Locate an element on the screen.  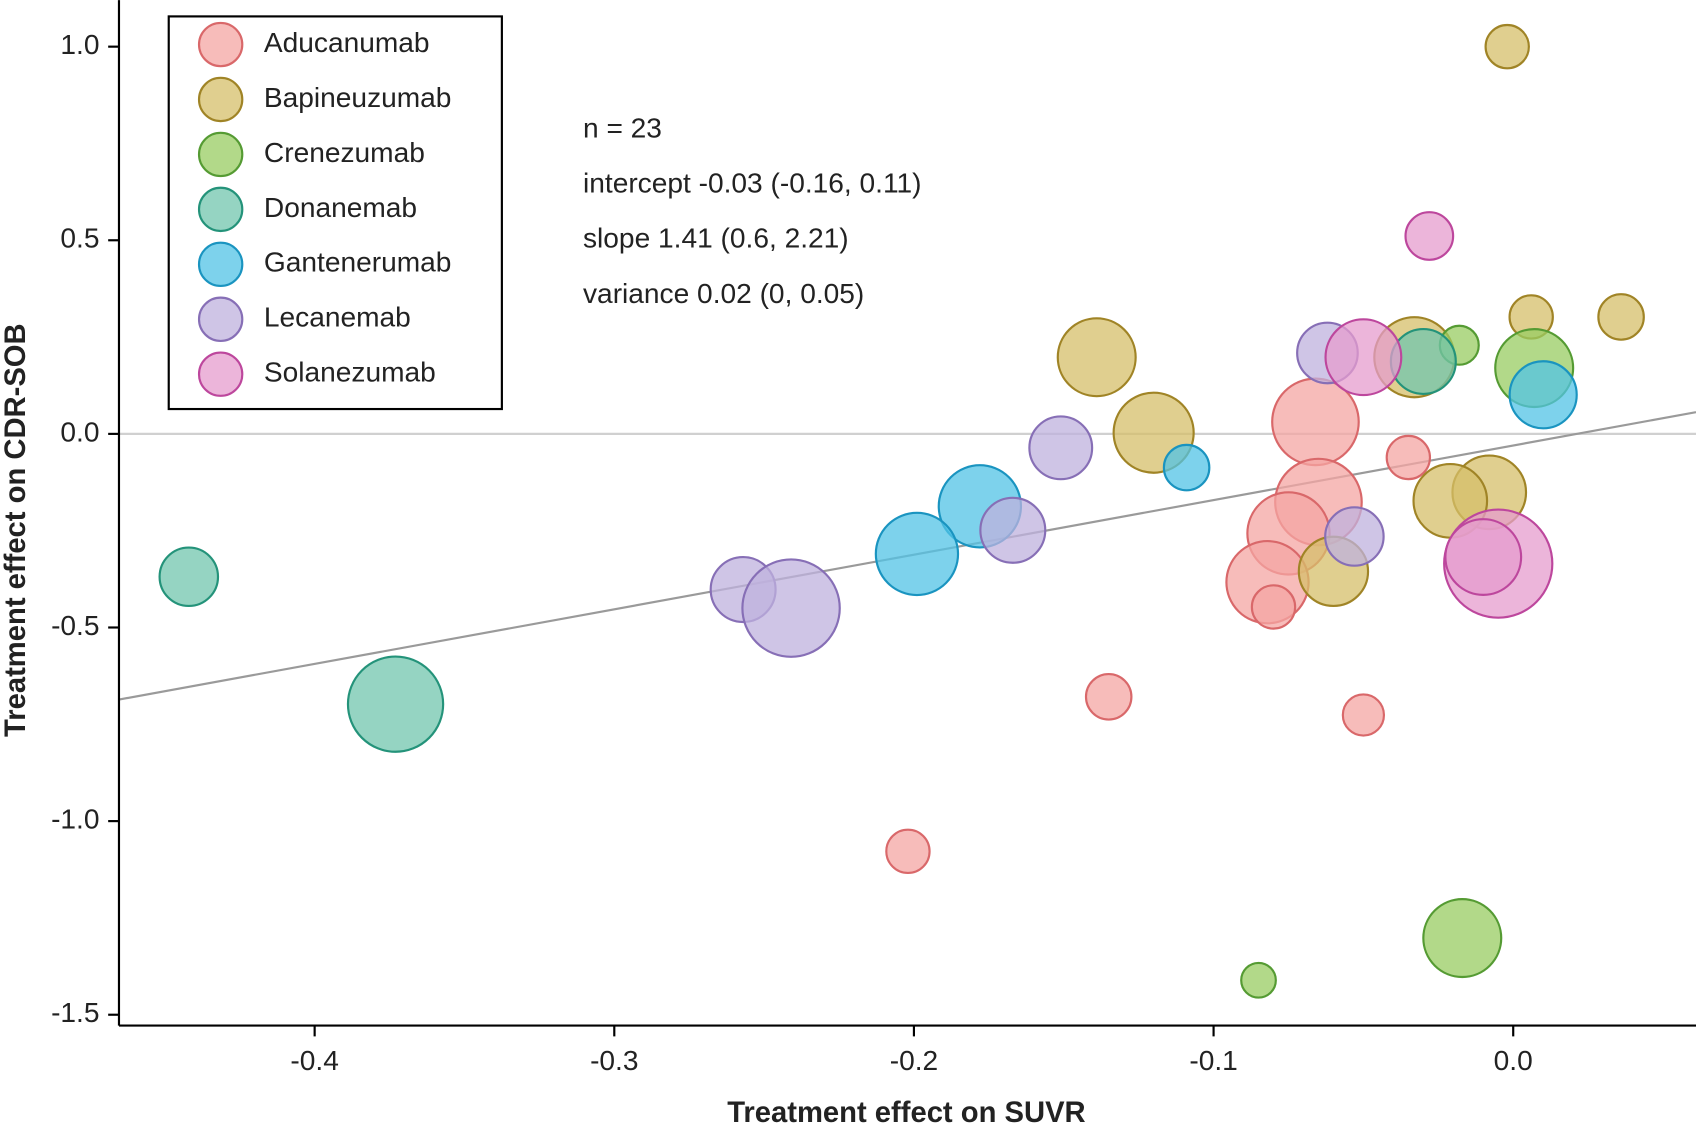
x-tick-label: -0.1 is located at coordinates (1213, 1060).